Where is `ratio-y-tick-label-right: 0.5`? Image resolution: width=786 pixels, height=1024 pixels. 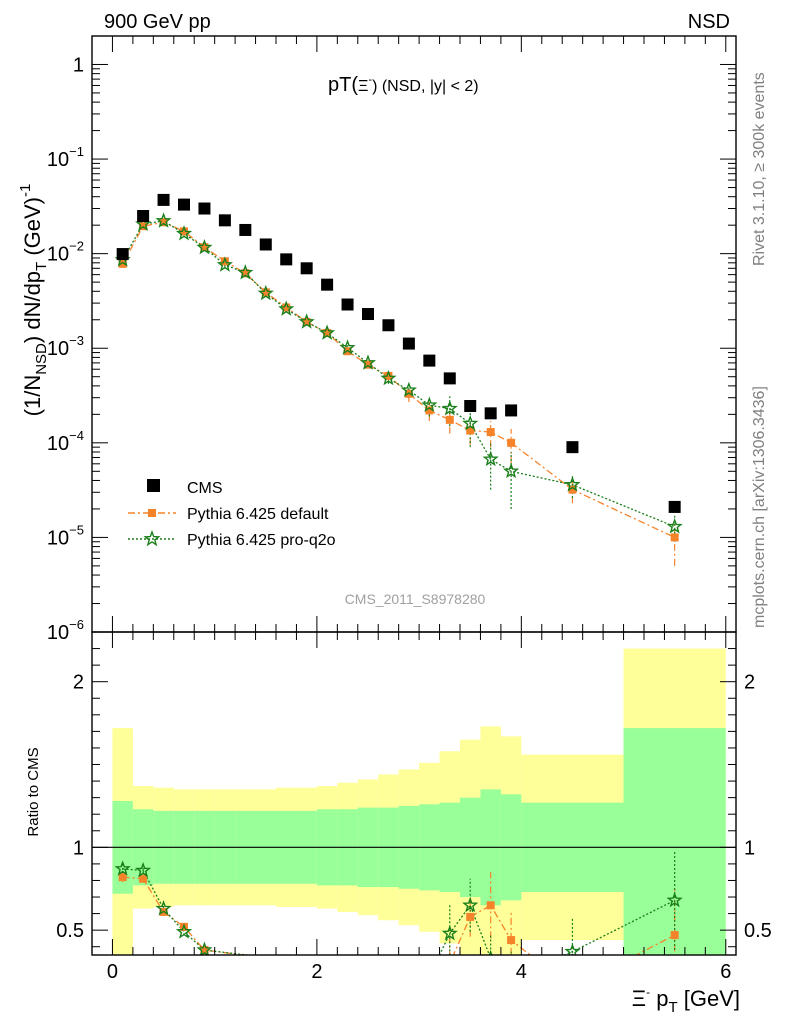
ratio-y-tick-label-right: 0.5 is located at coordinates (758, 931).